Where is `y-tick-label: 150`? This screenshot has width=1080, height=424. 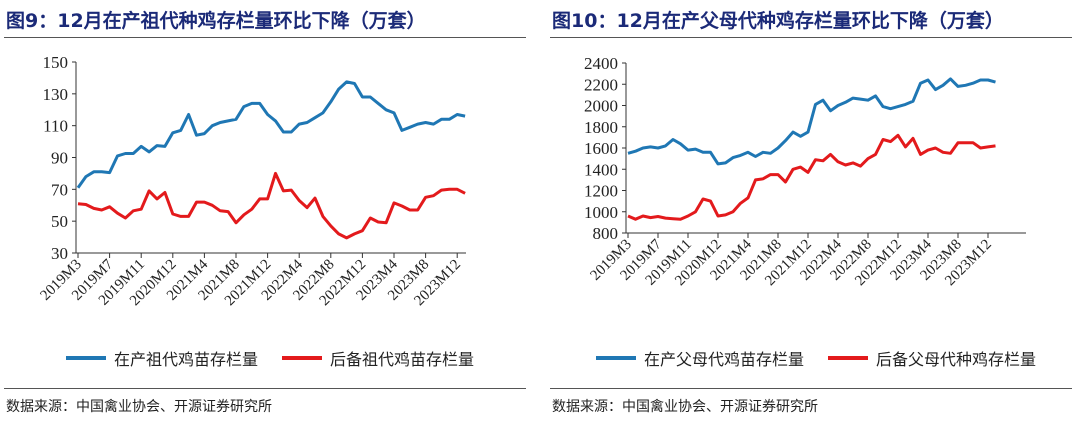
y-tick-label: 150 is located at coordinates (56, 62).